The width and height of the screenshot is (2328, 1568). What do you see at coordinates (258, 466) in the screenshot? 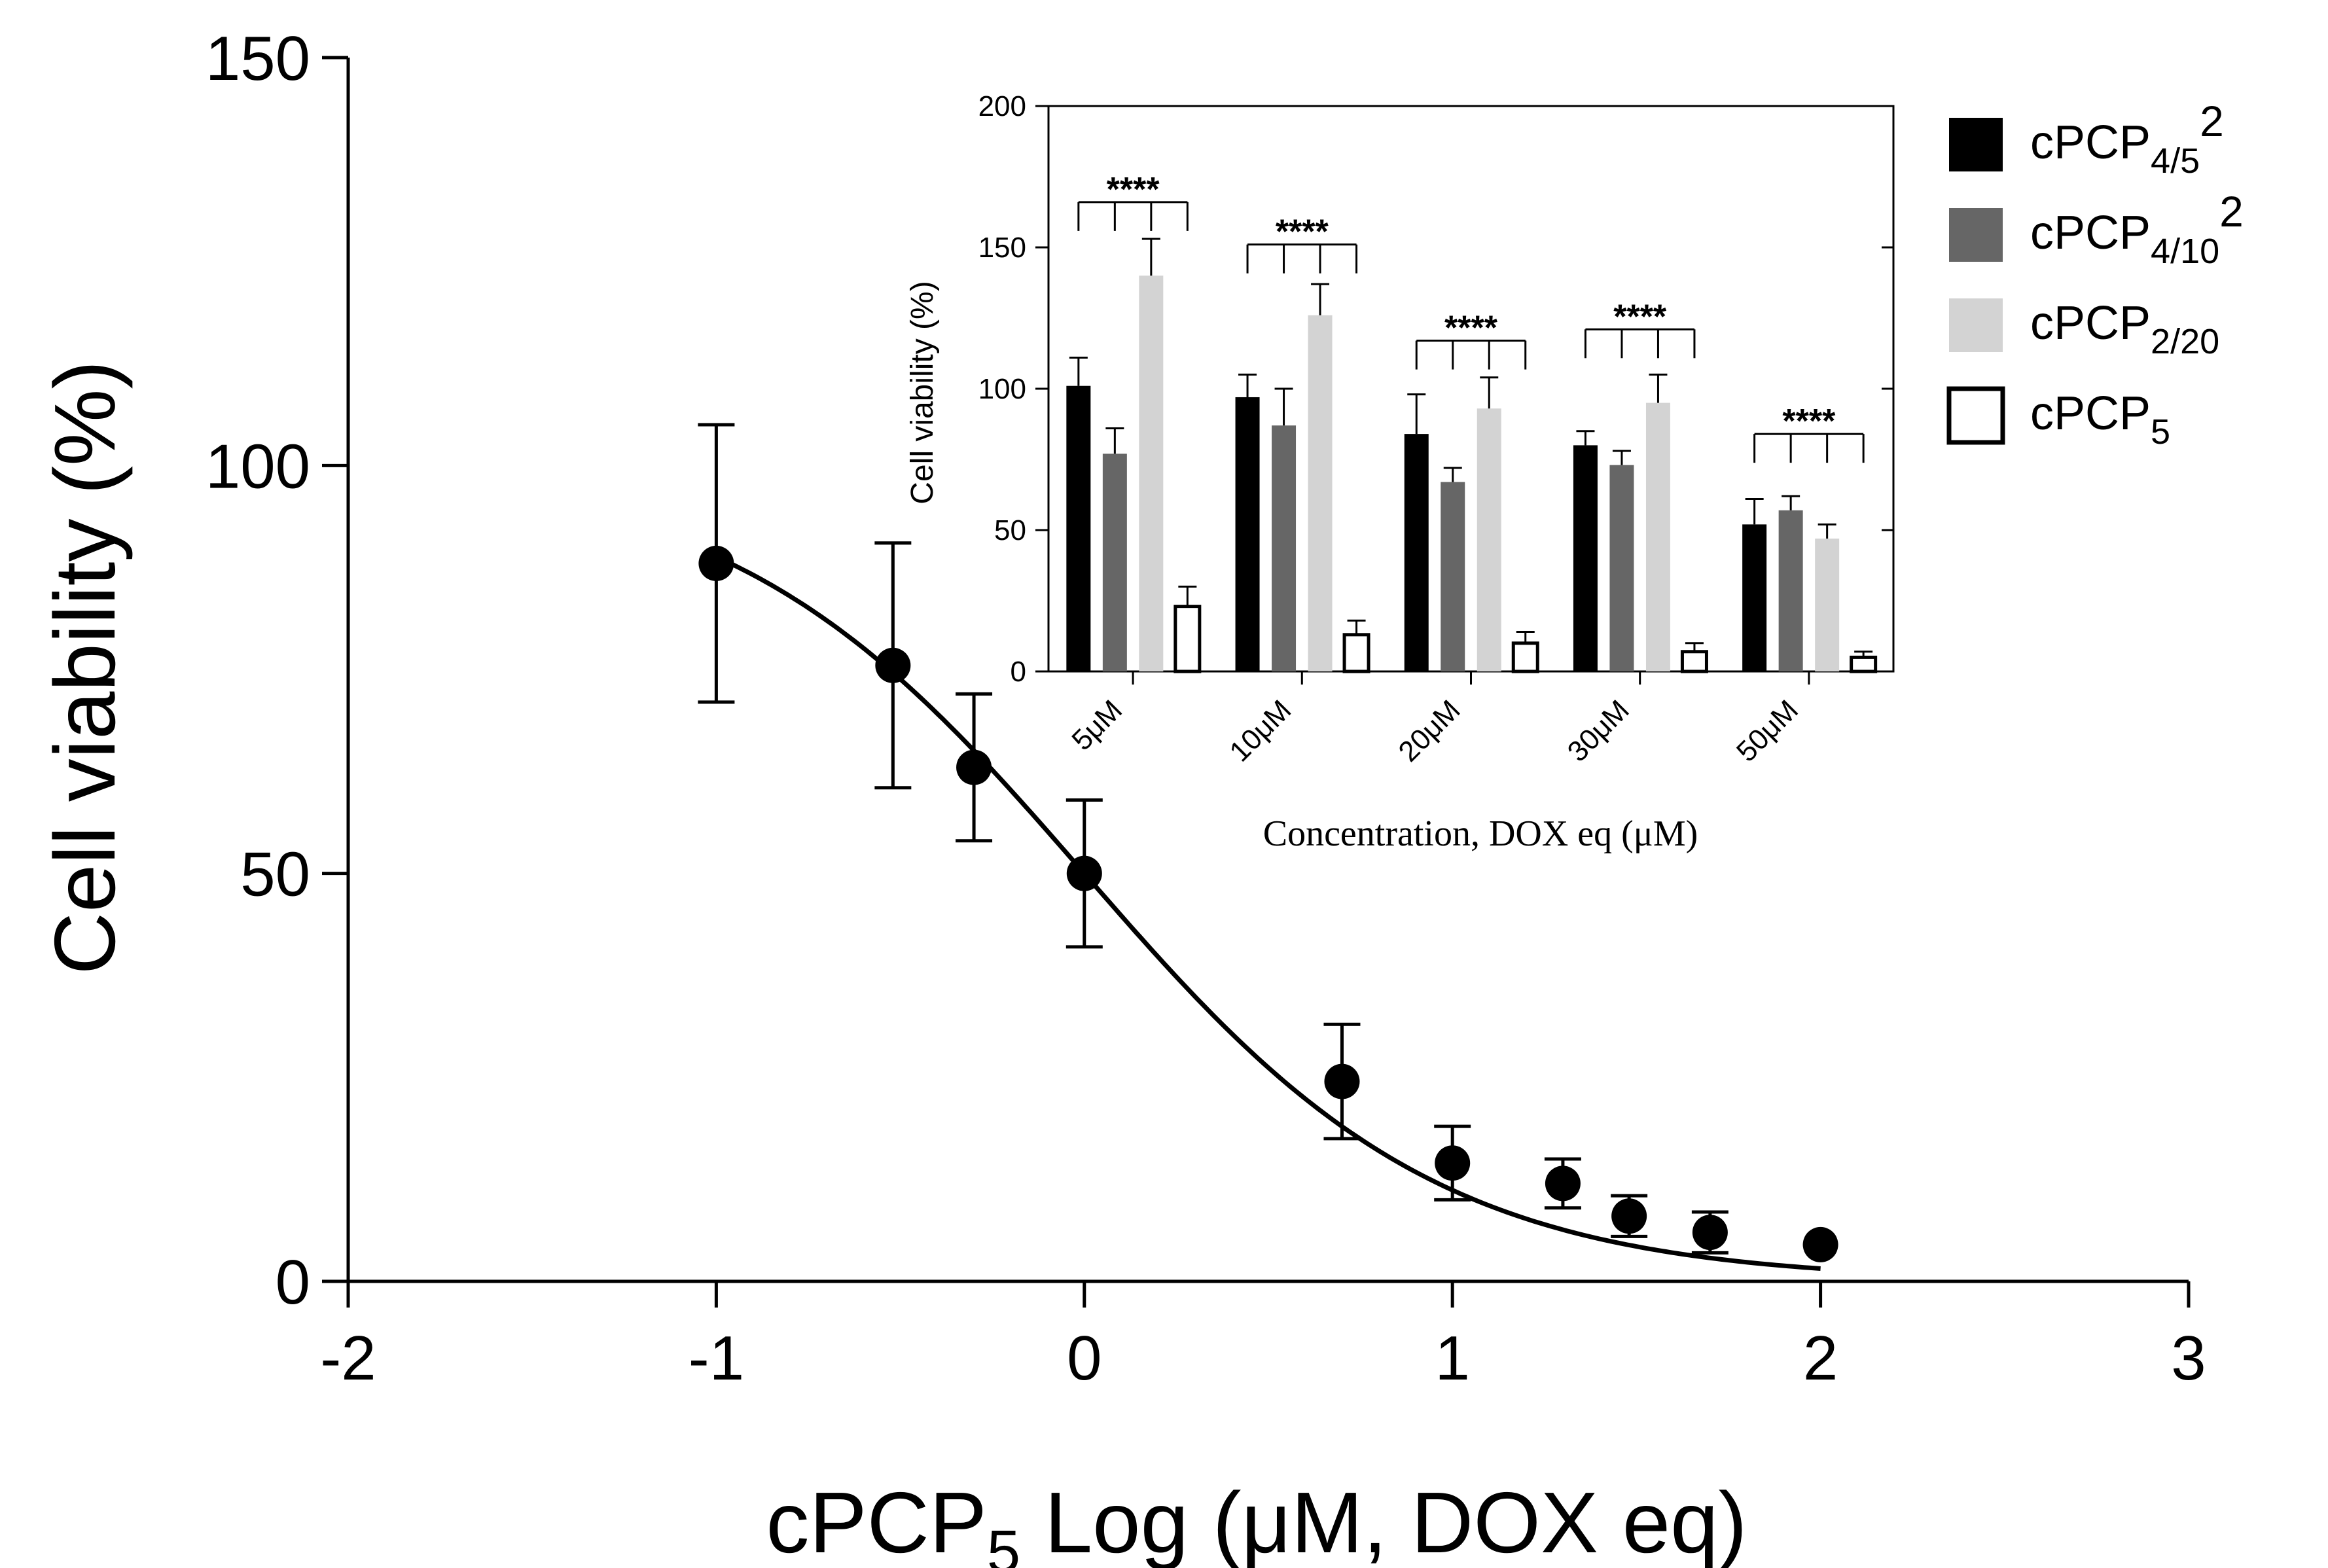
I see `main-y-tick-label: 100` at bounding box center [258, 466].